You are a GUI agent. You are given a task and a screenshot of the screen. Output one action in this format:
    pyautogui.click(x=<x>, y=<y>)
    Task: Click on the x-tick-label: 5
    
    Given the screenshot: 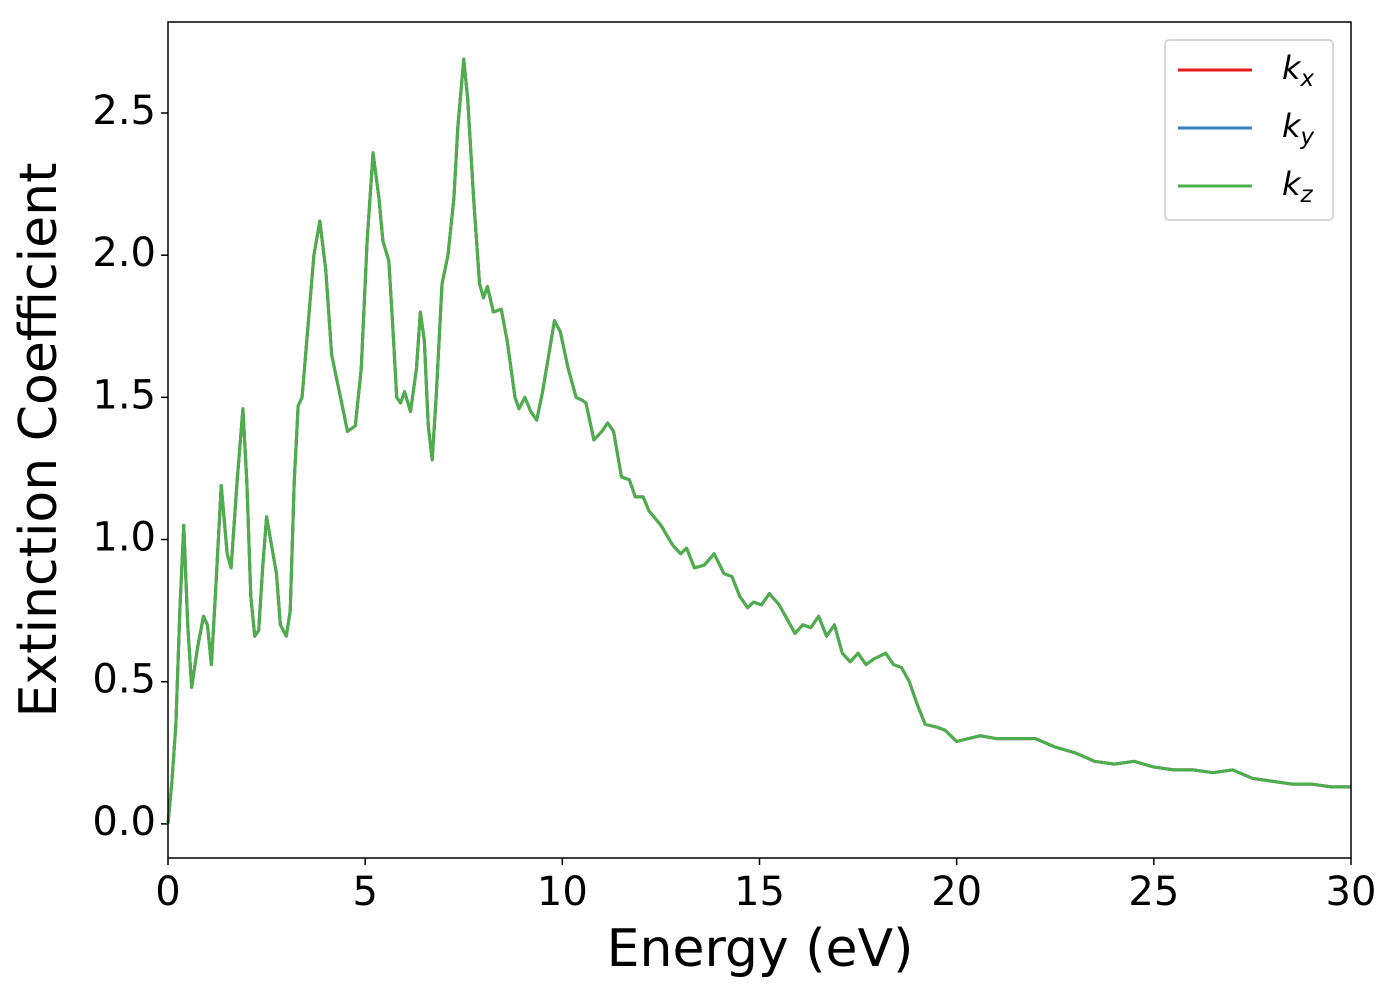 What is the action you would take?
    pyautogui.click(x=364, y=892)
    